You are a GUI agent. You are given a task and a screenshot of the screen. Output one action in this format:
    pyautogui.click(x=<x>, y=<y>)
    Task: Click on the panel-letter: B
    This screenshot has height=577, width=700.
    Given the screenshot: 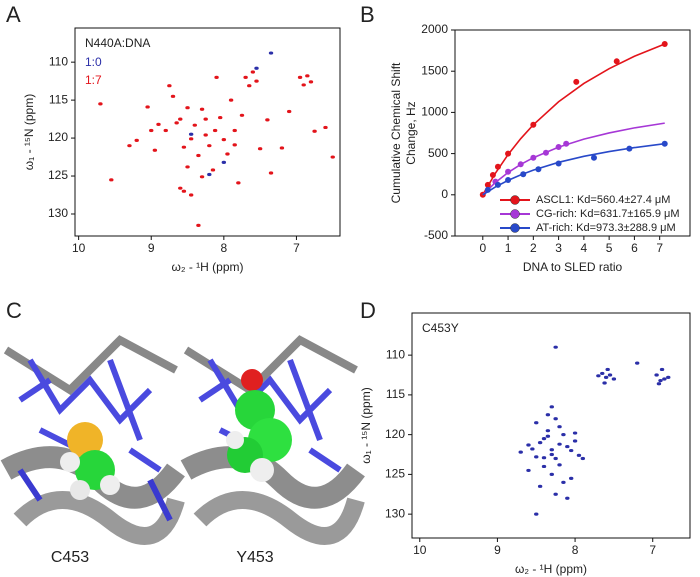 What is the action you would take?
    pyautogui.click(x=367, y=14)
    